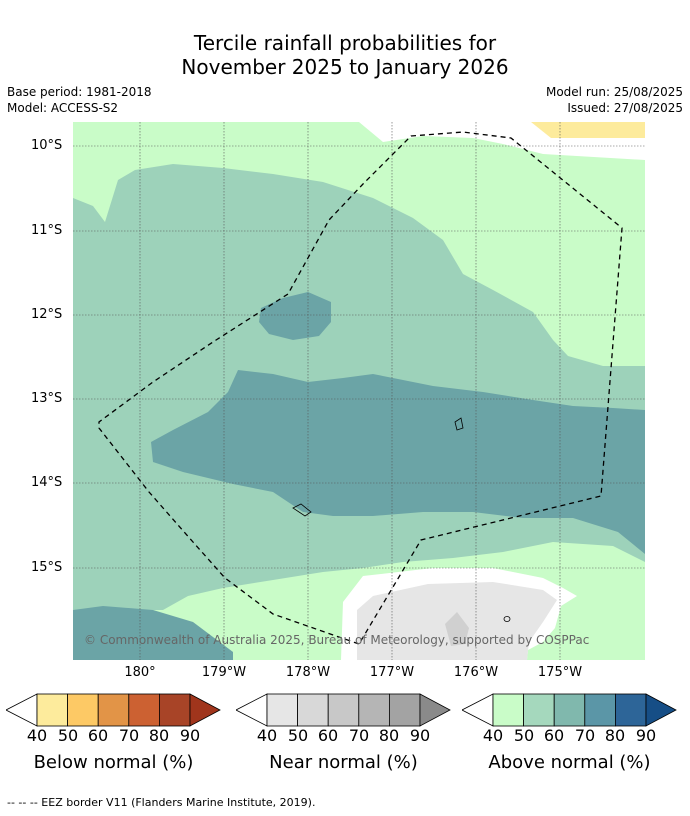  I want to click on island-futuna, so click(302, 510).